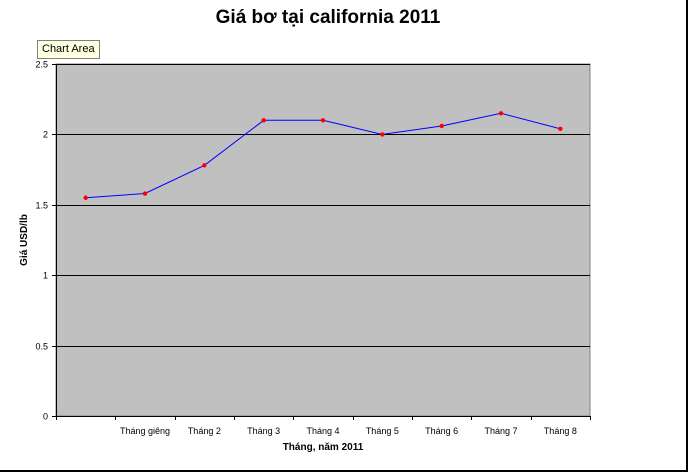  Describe the element at coordinates (204, 431) in the screenshot. I see `x-tick-label: Tháng 2` at that location.